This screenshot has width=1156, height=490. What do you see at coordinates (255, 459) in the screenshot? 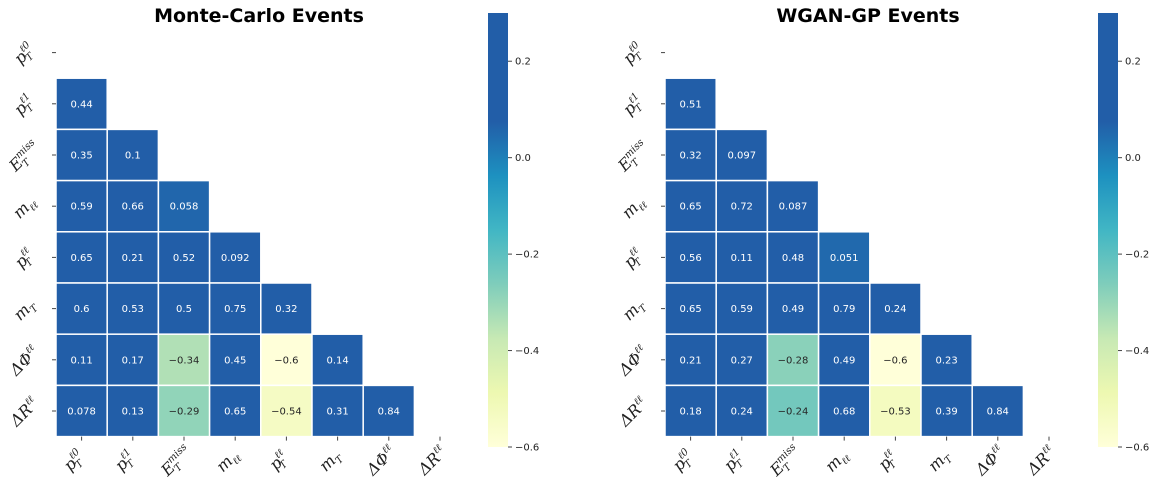
I see `monte-carlo-x-labels: pℓ0T pℓ1T EmissT mℓℓ pℓℓT mT ΔΦℓℓ ΔRℓℓ` at bounding box center [255, 459].